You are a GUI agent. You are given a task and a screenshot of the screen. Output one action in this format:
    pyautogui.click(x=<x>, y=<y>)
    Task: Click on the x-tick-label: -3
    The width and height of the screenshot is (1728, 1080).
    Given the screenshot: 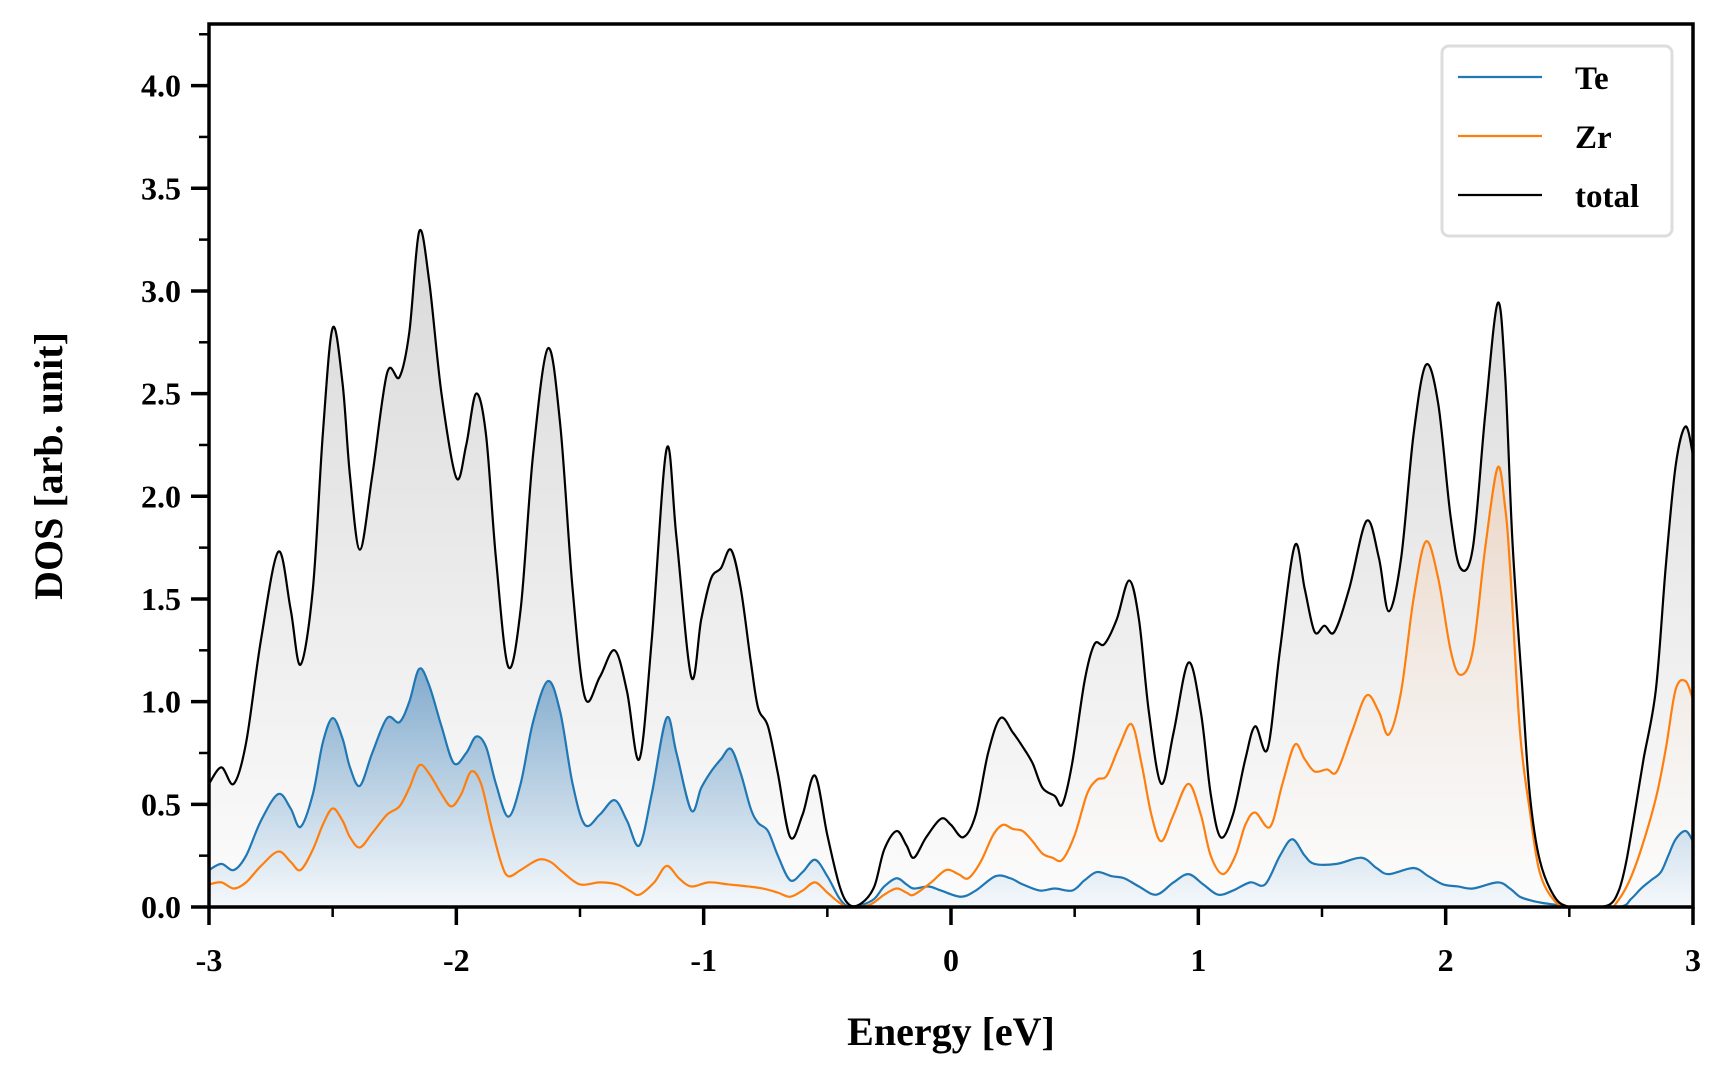 What is the action you would take?
    pyautogui.click(x=209, y=960)
    